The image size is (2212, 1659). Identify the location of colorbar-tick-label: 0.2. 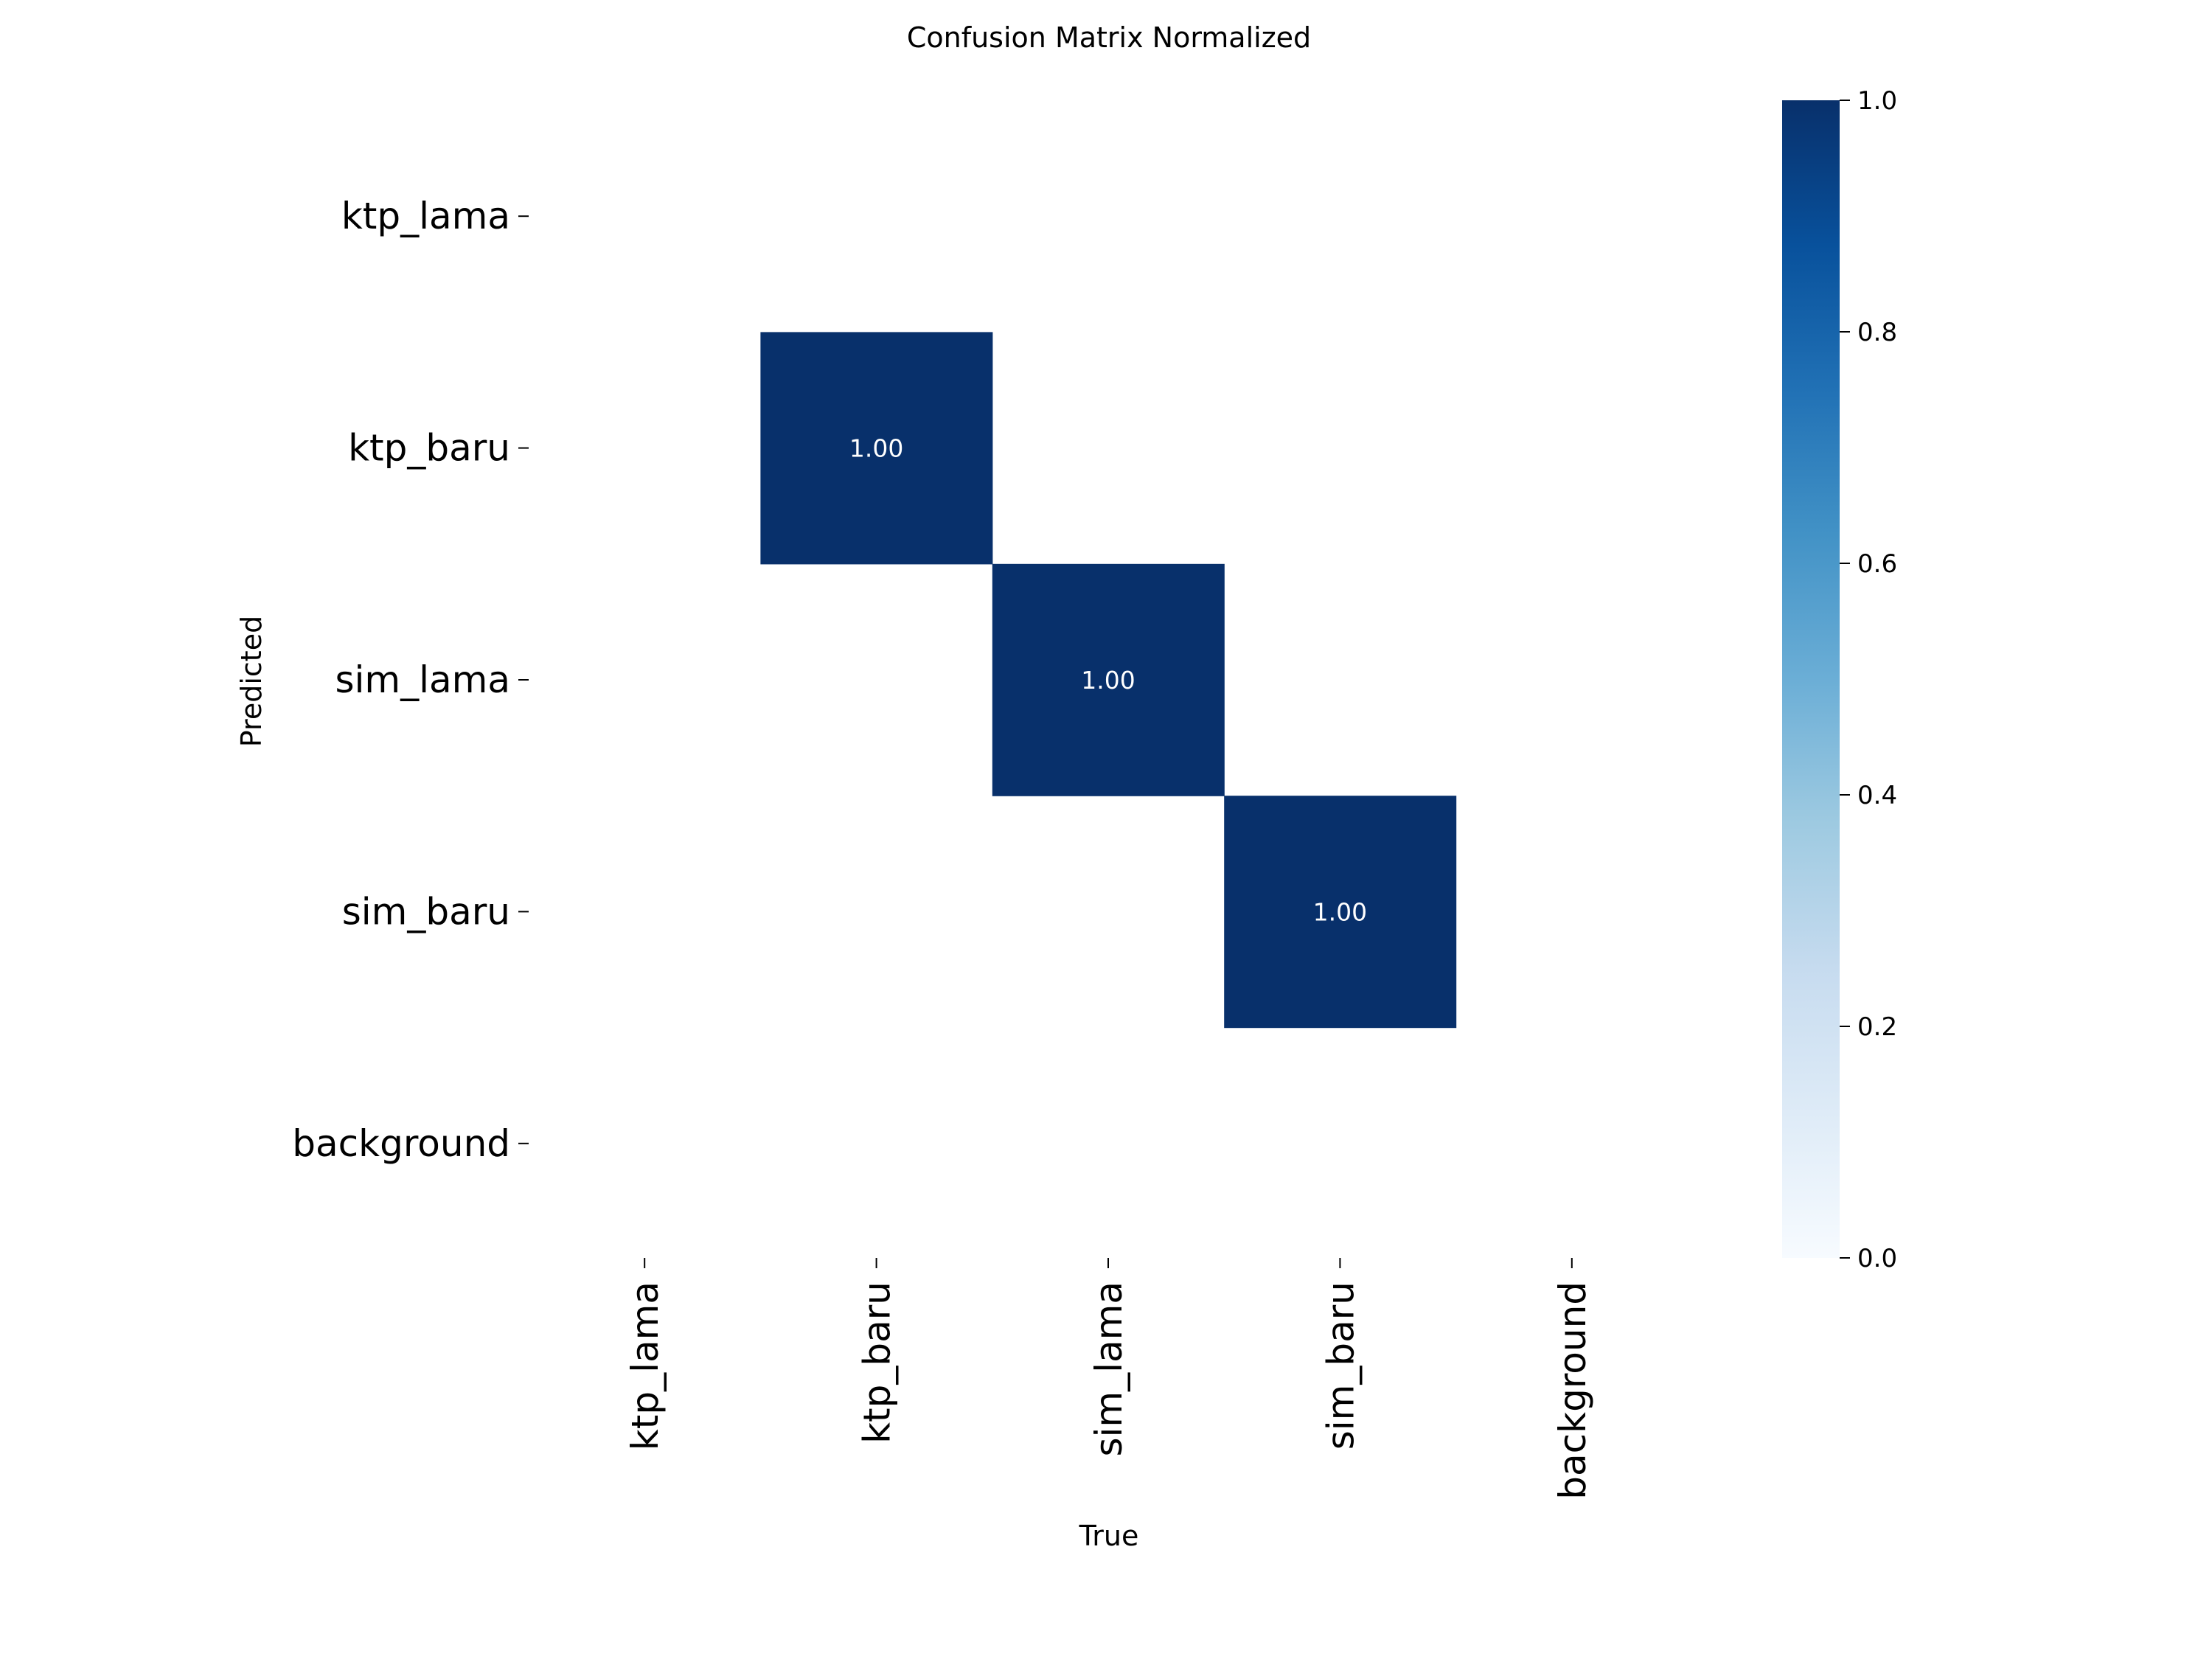
(1877, 1027).